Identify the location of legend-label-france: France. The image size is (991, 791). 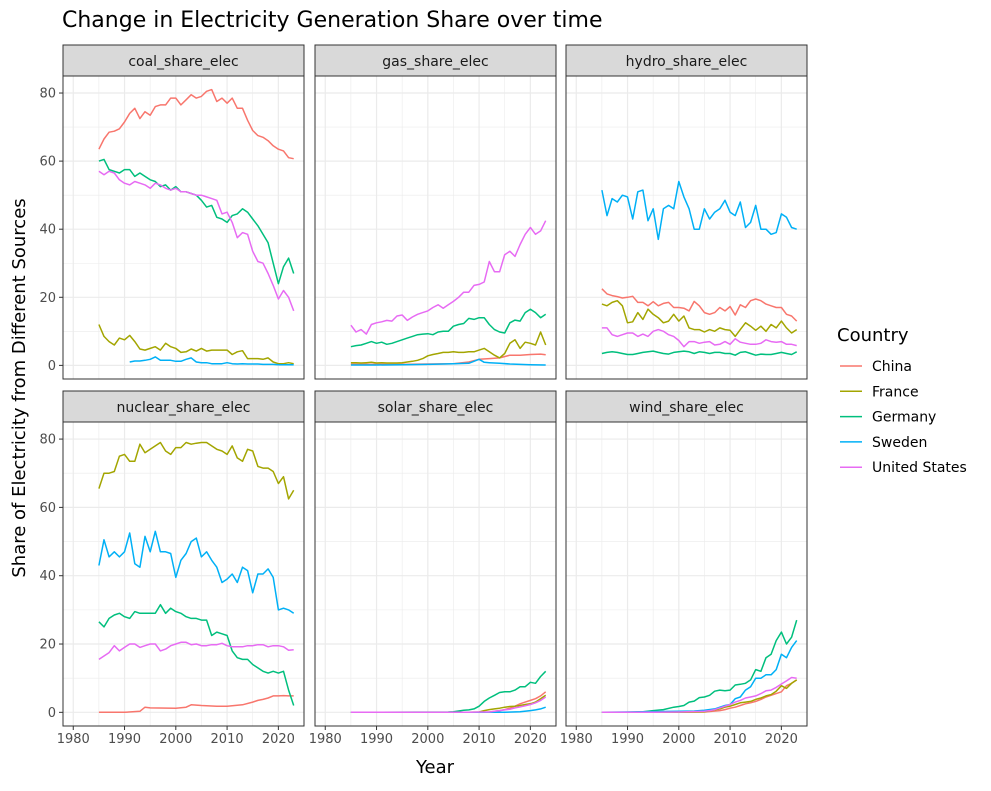
(895, 392).